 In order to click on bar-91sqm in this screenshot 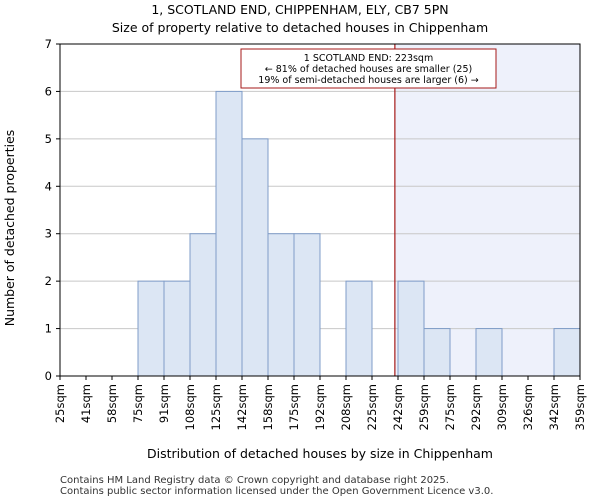, I will do `click(177, 328)`.